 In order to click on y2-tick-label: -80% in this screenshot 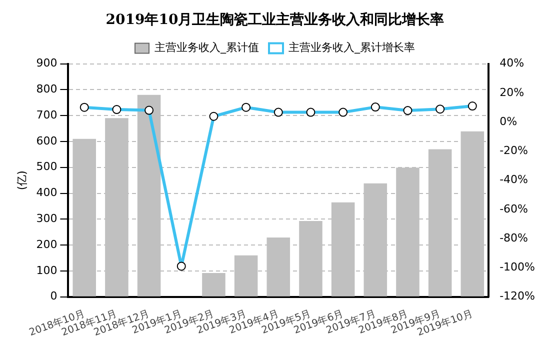, I will do `click(514, 237)`.